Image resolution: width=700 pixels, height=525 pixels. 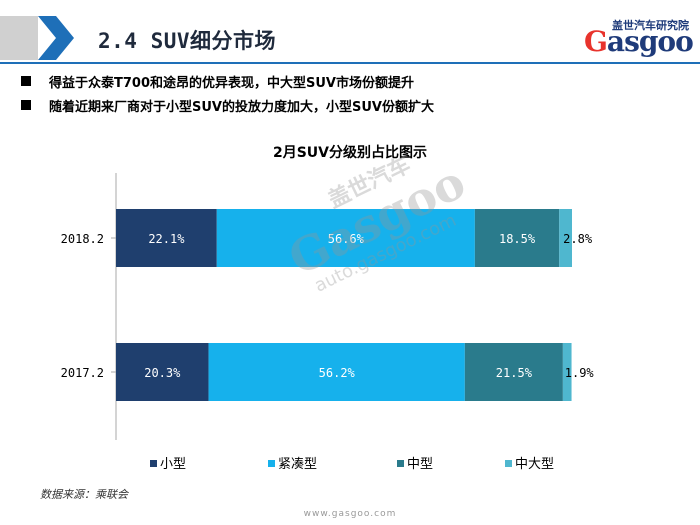 What do you see at coordinates (187, 41) in the screenshot?
I see `page-title: 2.4 SUV细分市场` at bounding box center [187, 41].